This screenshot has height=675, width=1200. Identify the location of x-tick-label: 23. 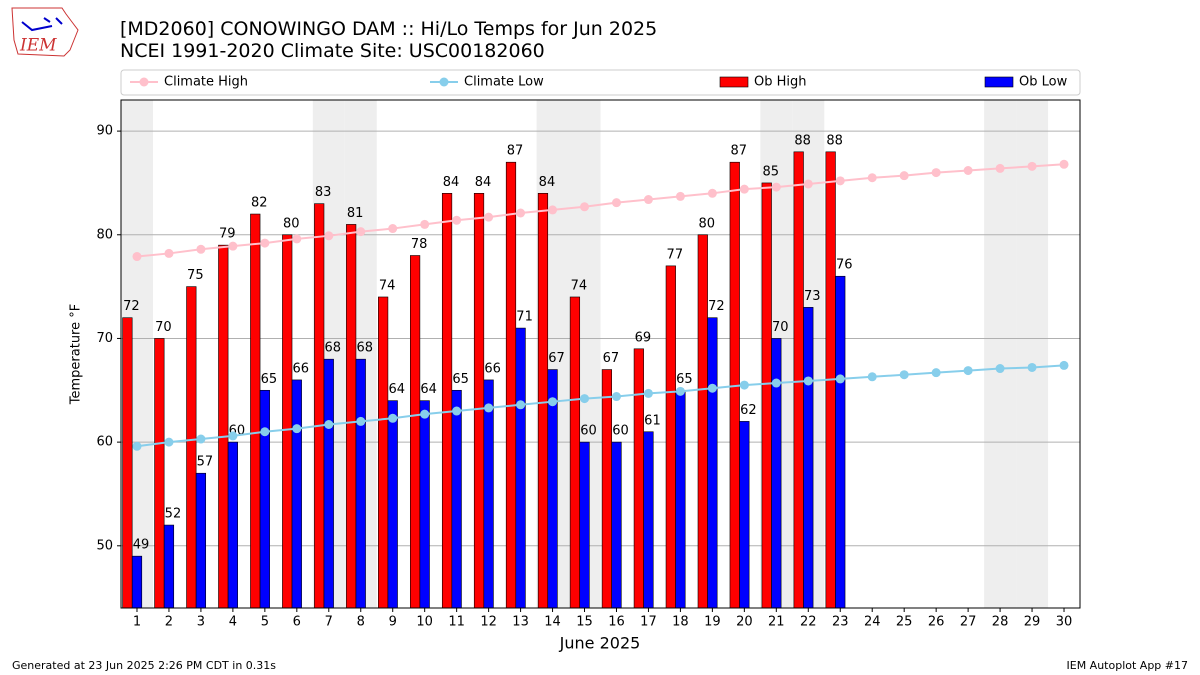
(840, 622).